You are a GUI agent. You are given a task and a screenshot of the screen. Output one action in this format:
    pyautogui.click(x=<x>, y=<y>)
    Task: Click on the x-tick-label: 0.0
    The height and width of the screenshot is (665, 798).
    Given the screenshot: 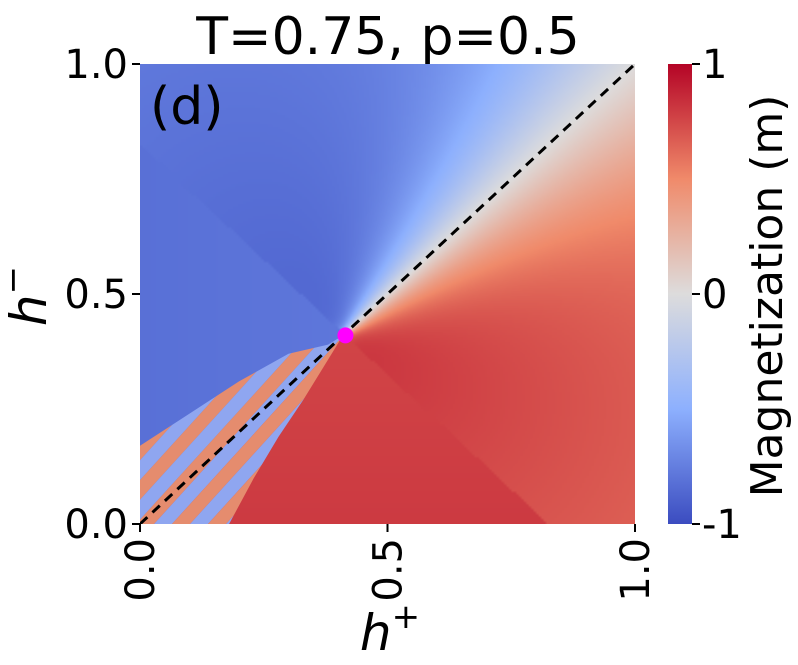 What is the action you would take?
    pyautogui.click(x=141, y=570)
    